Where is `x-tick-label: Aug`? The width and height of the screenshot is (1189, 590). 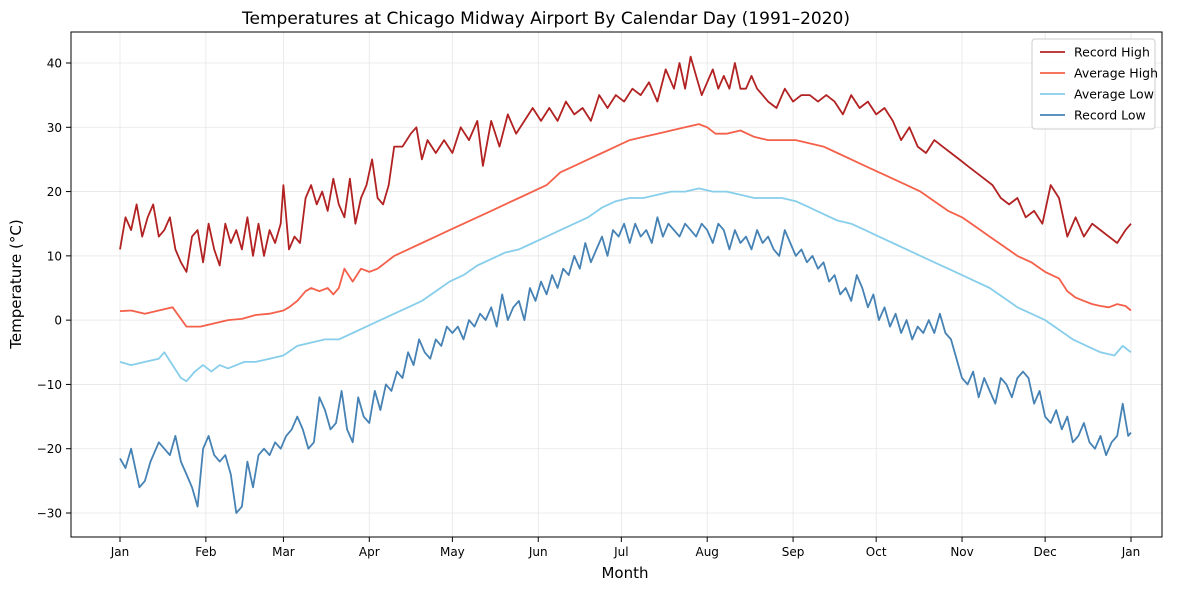 x-tick-label: Aug is located at coordinates (706, 552).